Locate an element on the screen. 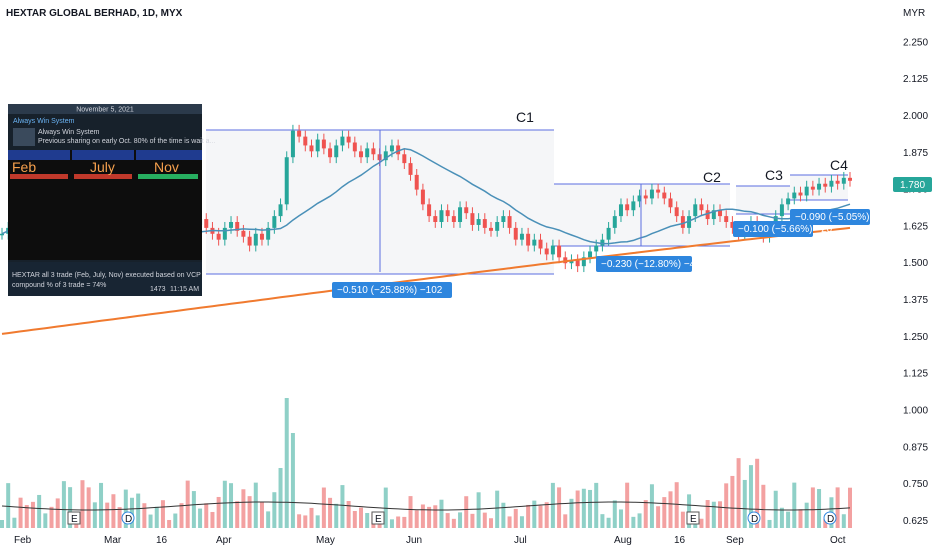 This screenshot has width=932, height=550. cup-label: C2 is located at coordinates (712, 177).